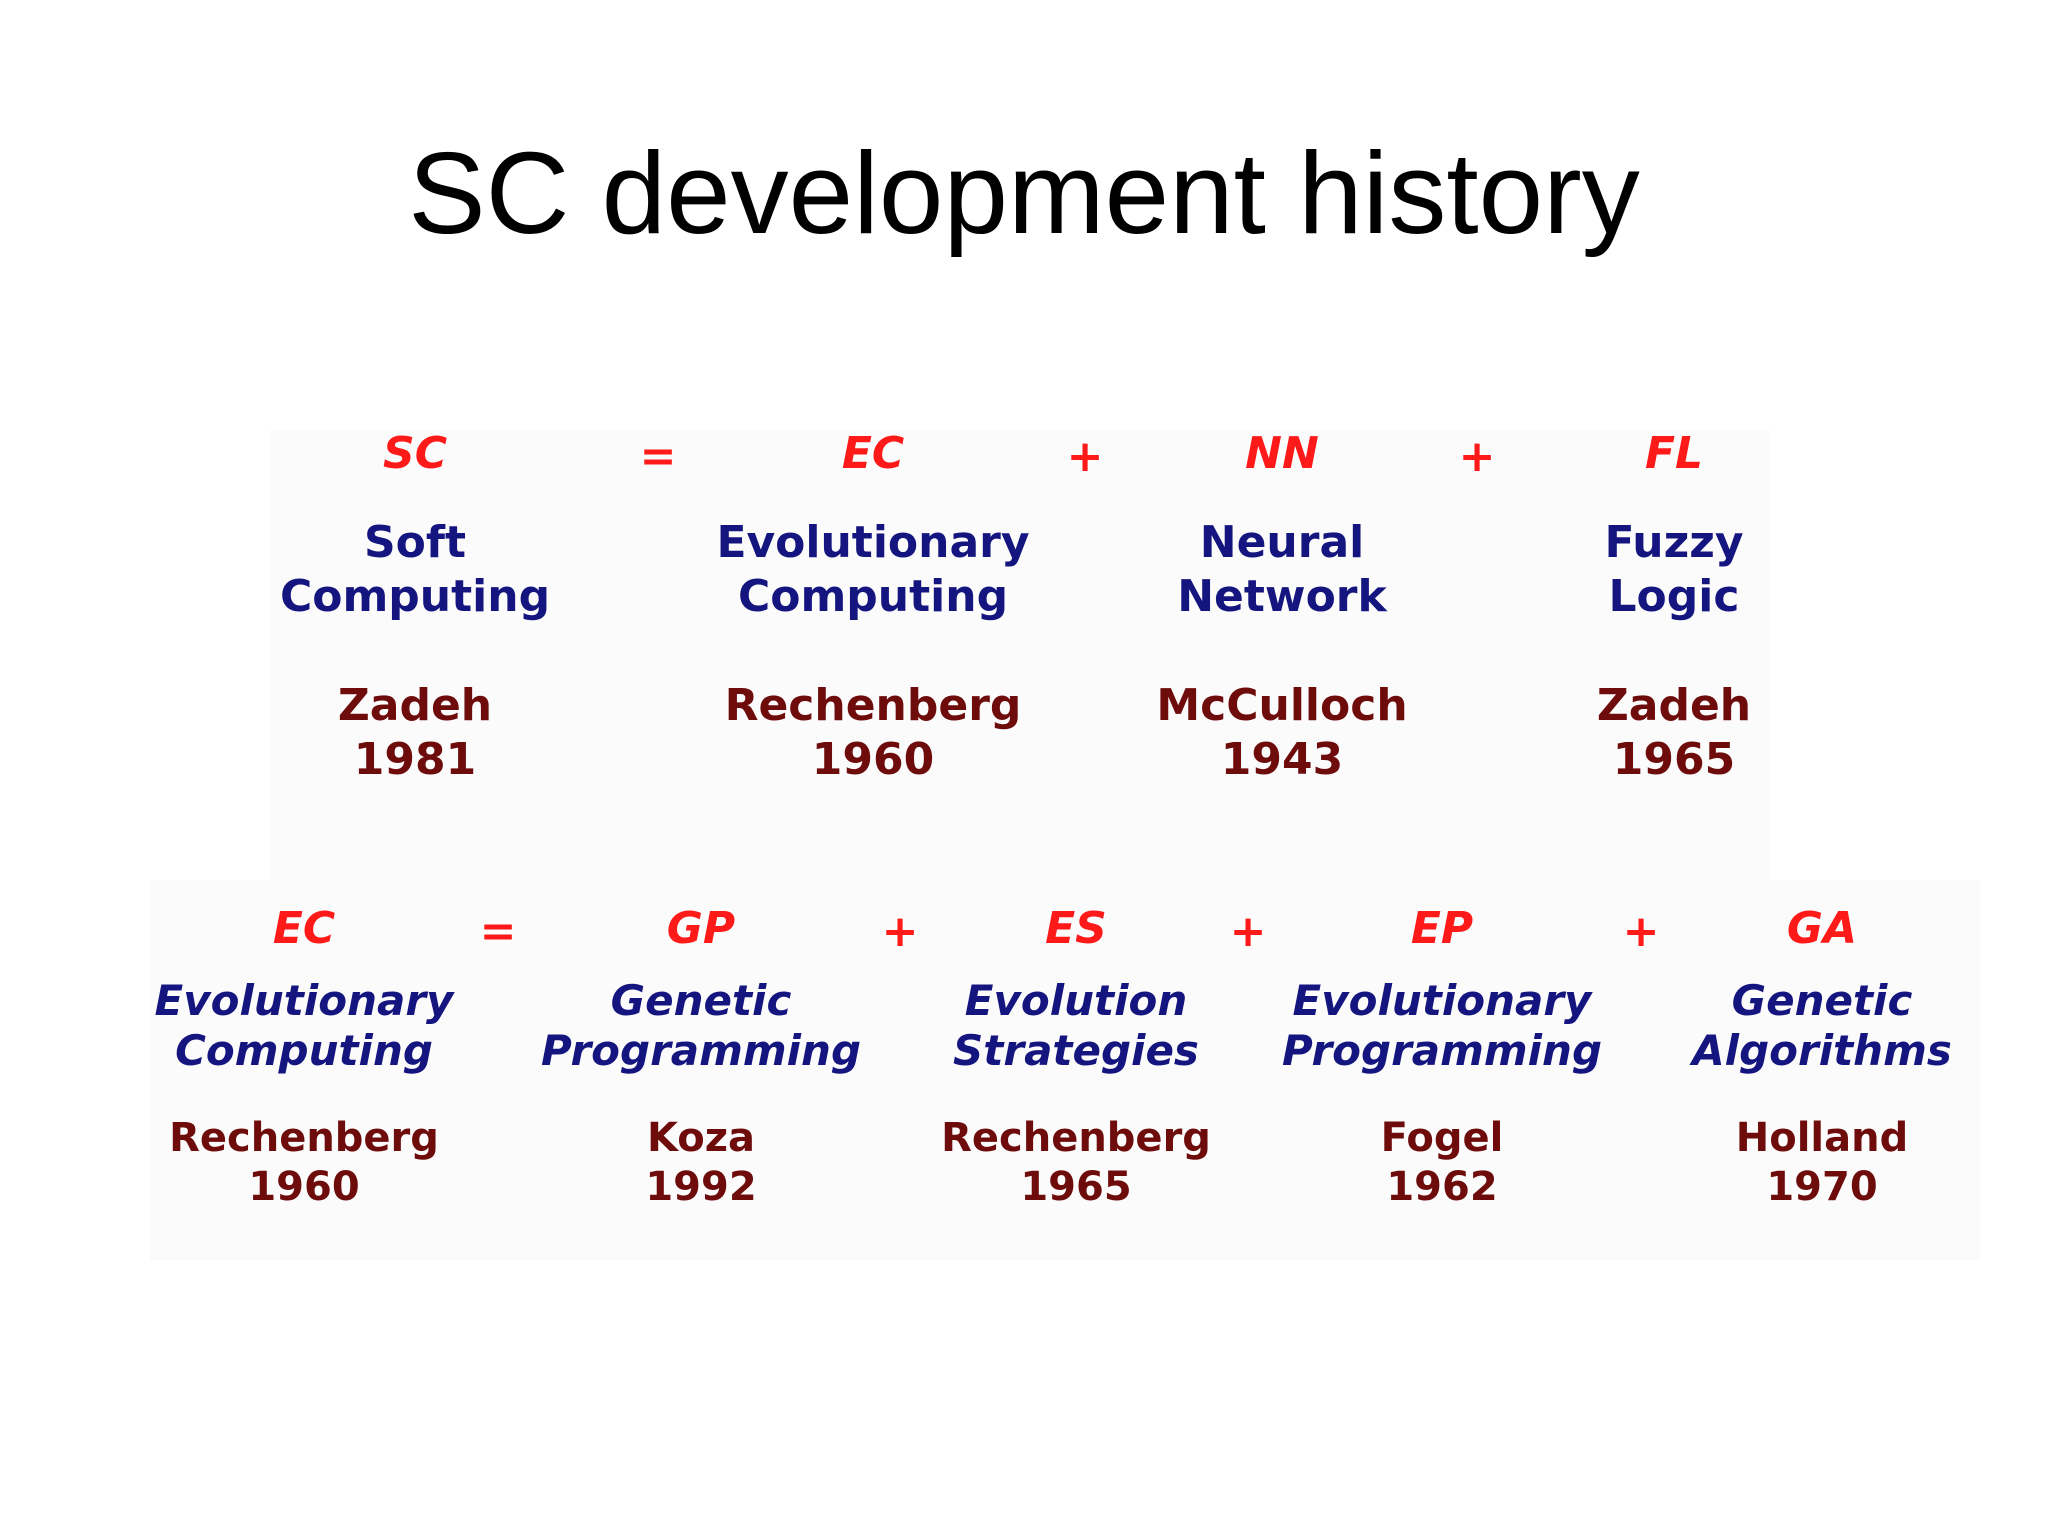  I want to click on term-name-line: Network, so click(1282, 596).